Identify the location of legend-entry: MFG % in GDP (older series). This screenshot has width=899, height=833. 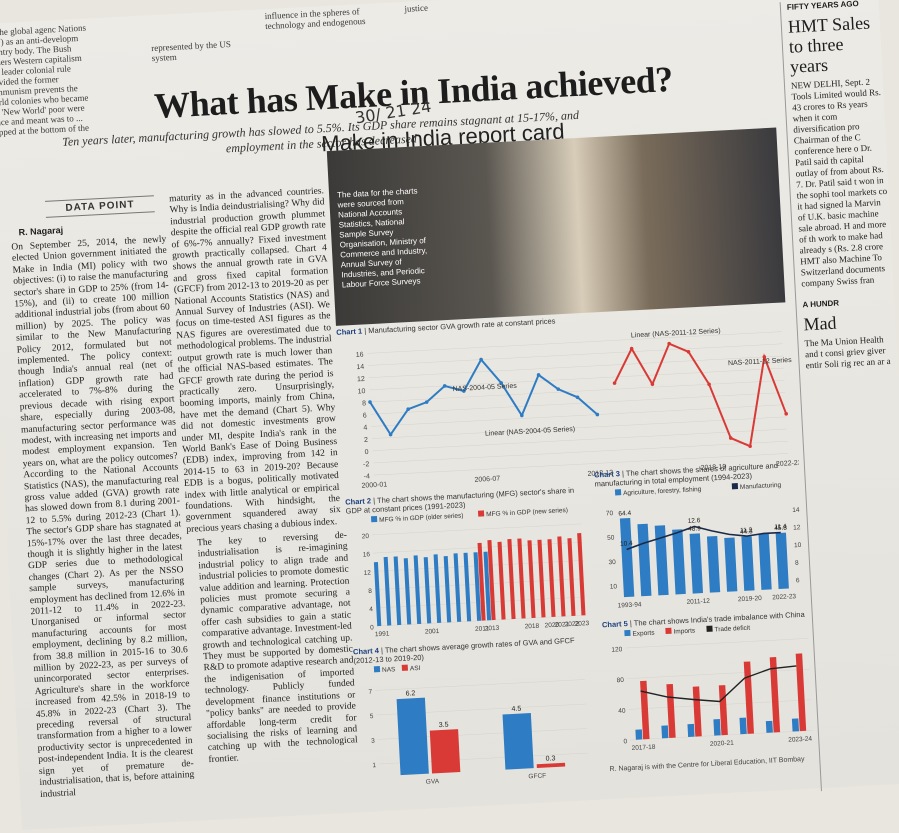
(421, 517).